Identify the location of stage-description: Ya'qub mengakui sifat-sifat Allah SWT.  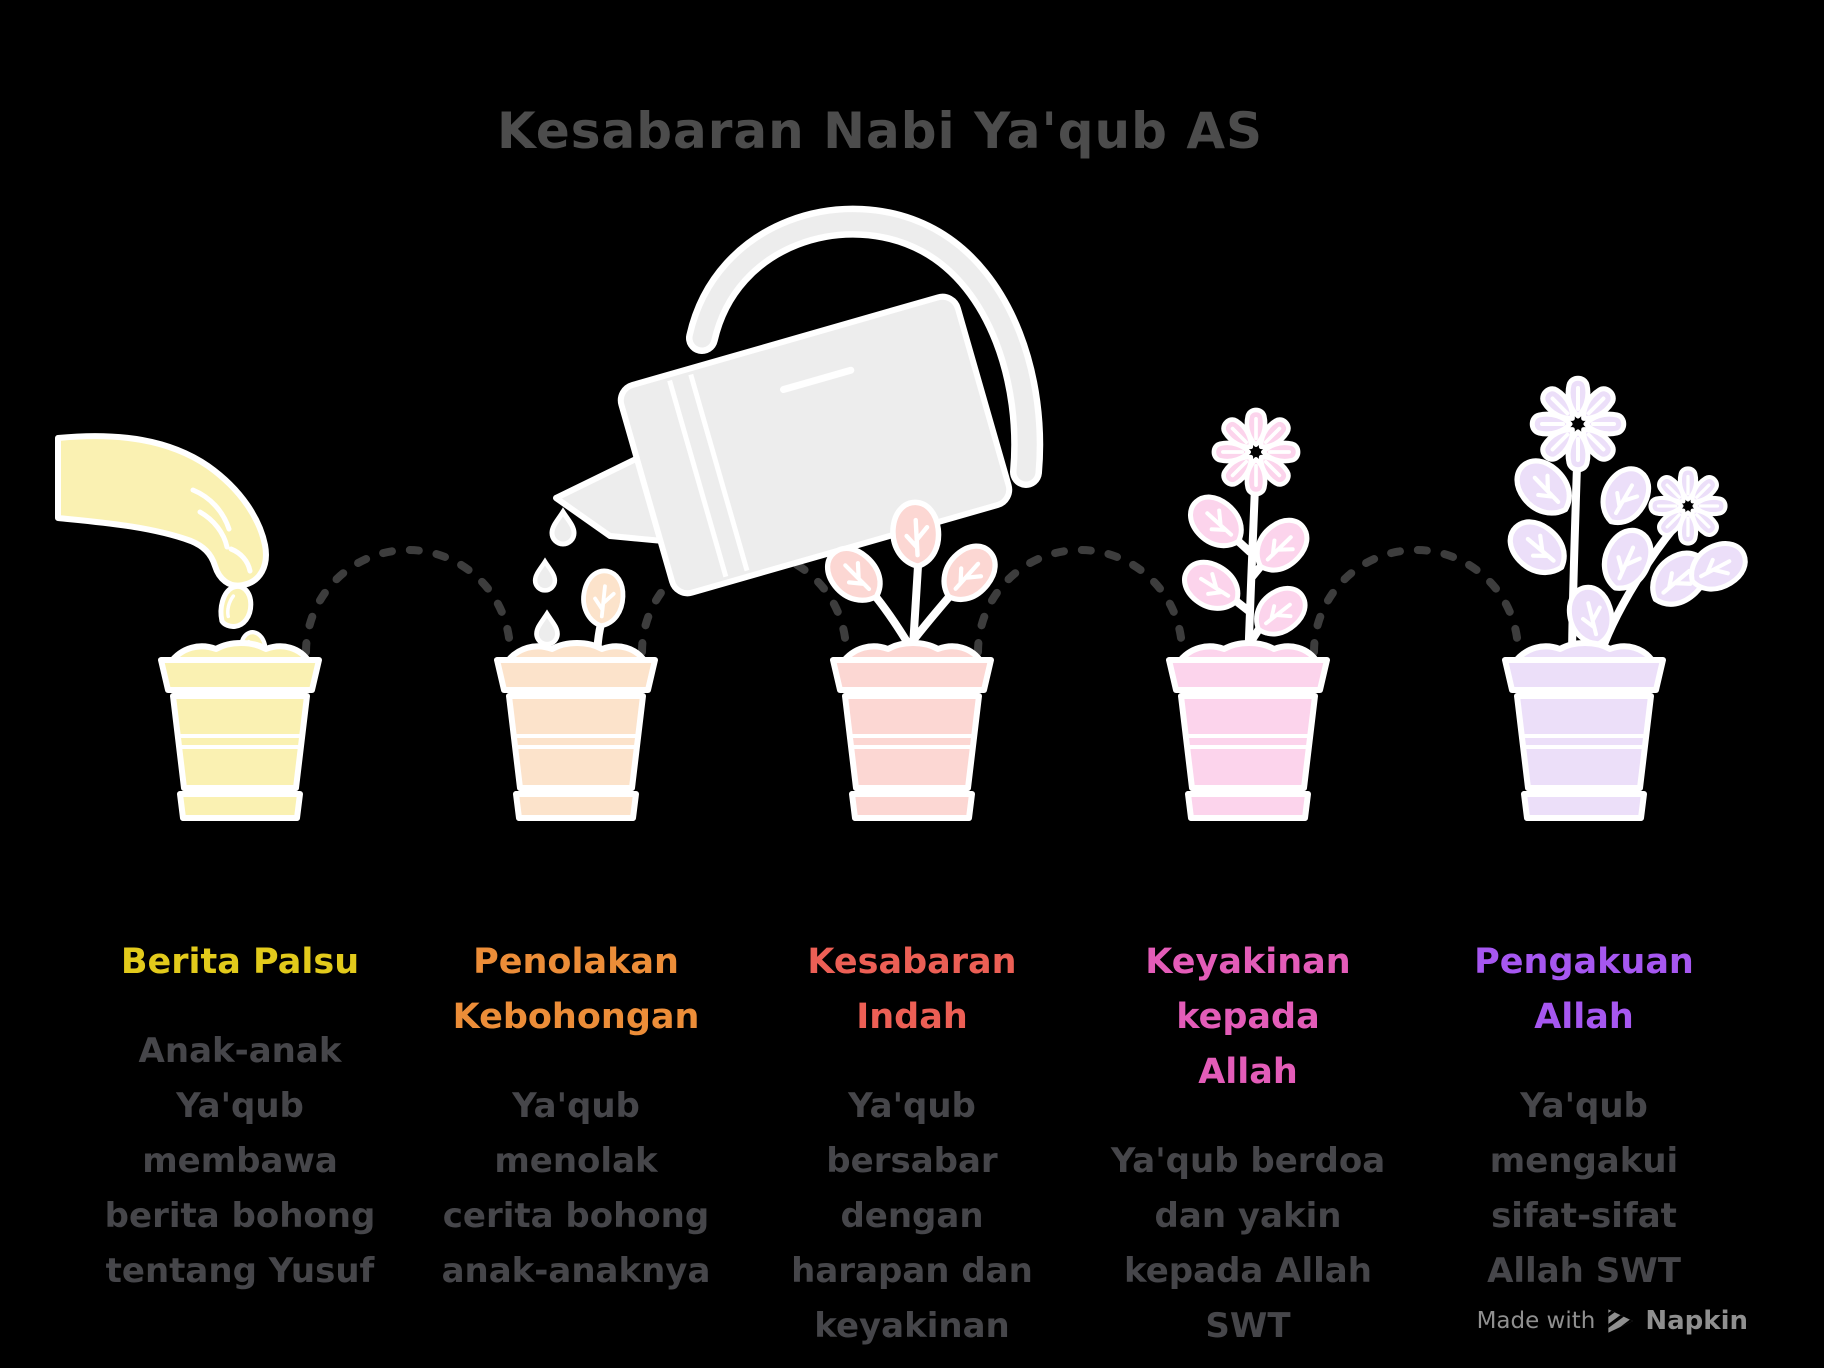
(1584, 1188).